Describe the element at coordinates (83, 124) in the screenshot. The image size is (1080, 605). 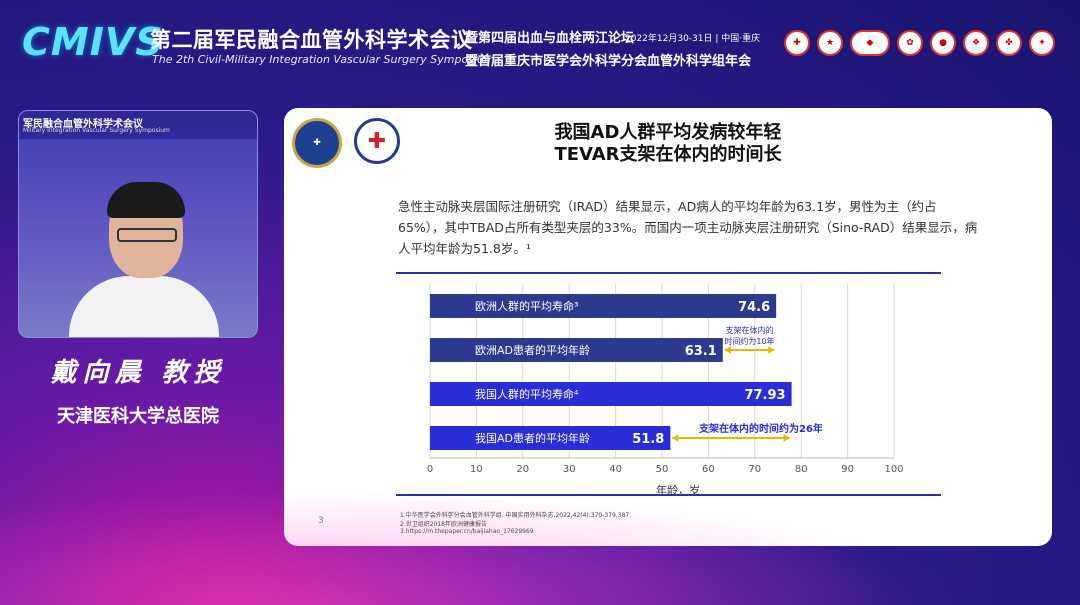
I see `video-banner-title: 军民融合血管外科学术会议` at that location.